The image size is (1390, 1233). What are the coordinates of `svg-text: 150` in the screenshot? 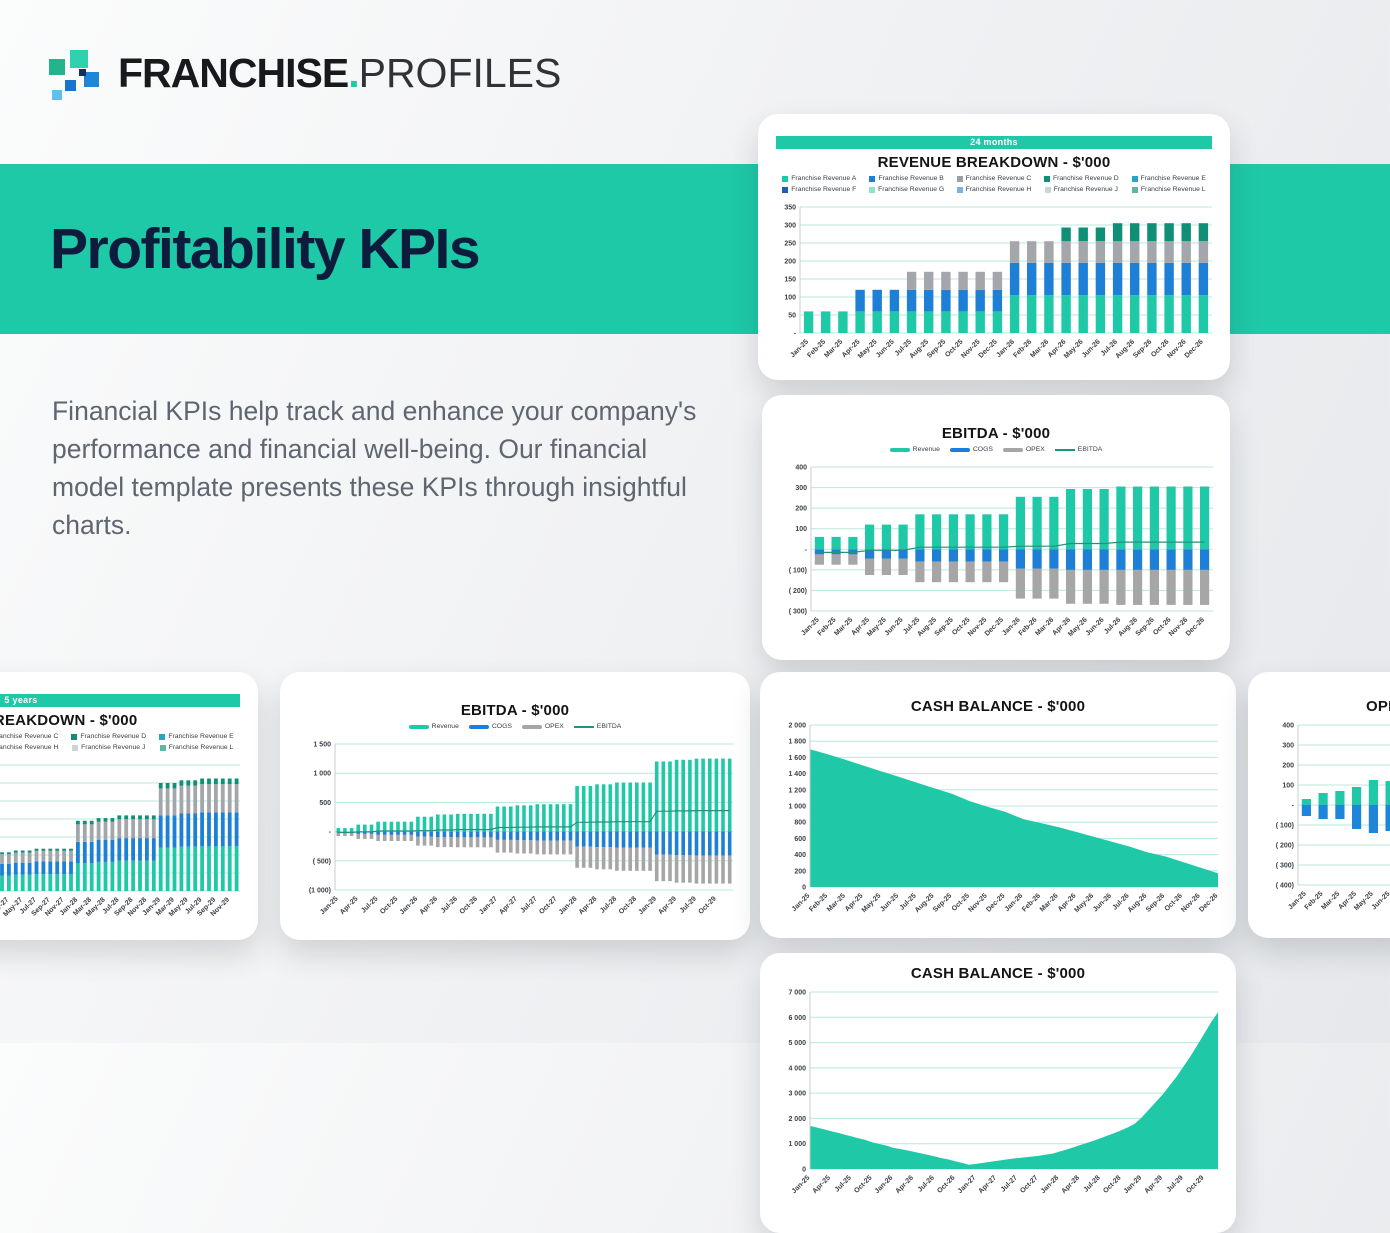 It's located at (790, 280).